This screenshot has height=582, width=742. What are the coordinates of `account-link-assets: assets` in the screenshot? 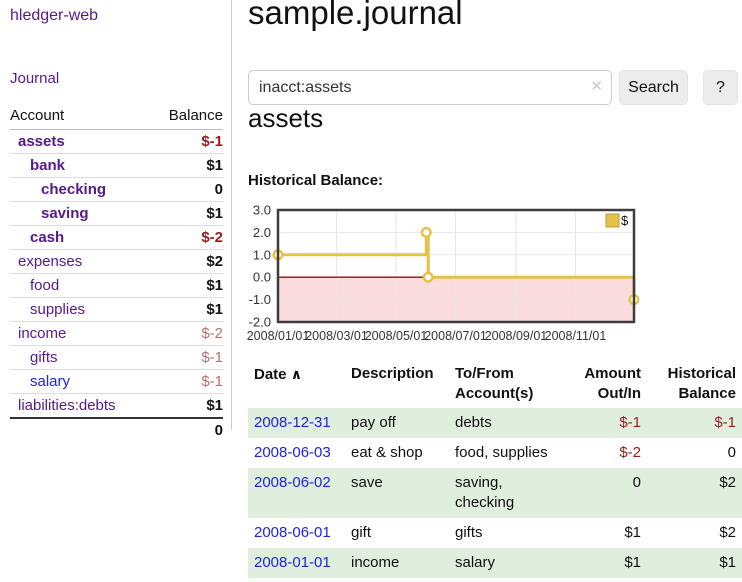 It's located at (41, 141).